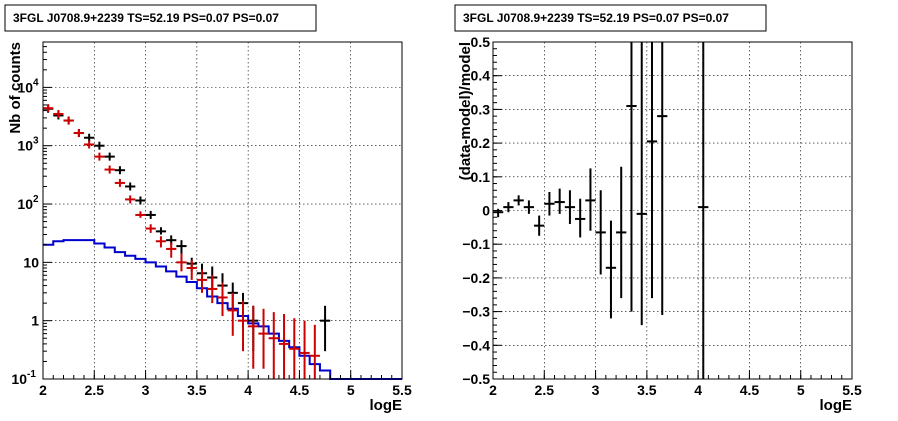  Describe the element at coordinates (481, 109) in the screenshot. I see `y-tick-label: 0.3` at that location.